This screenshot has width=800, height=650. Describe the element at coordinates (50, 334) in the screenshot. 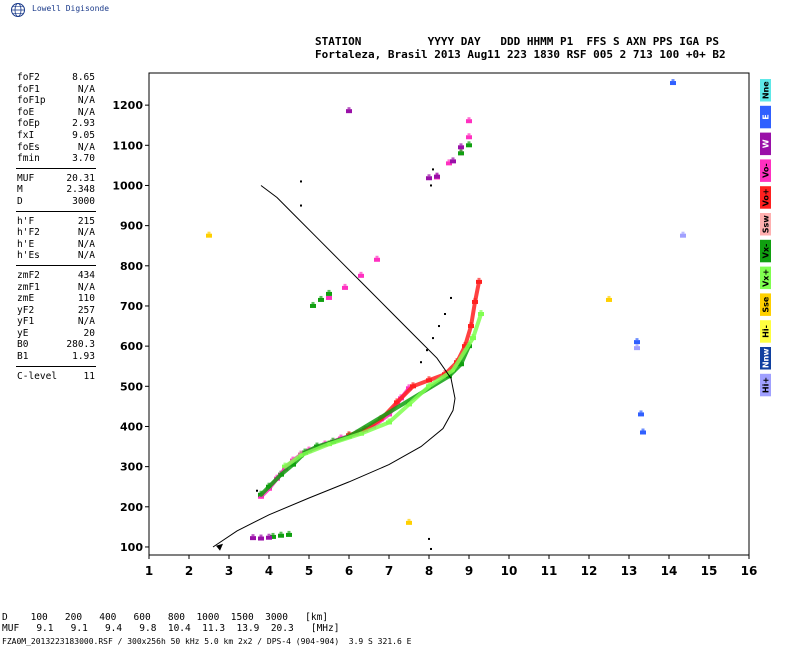

I see `param-row: yE 20` at that location.